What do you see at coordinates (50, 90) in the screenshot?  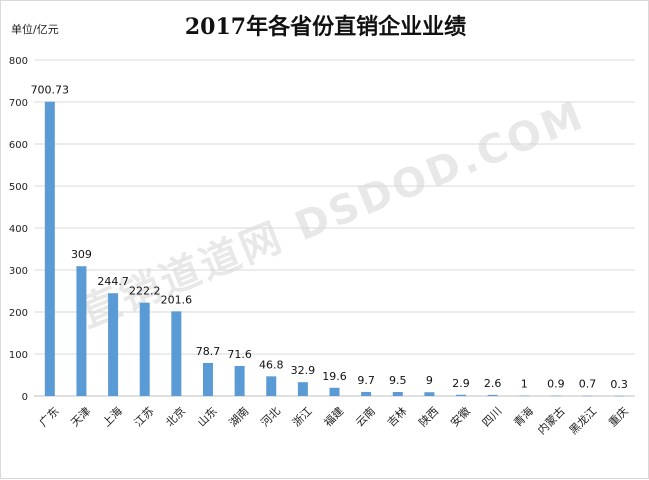 I see `data-label: 700.73` at bounding box center [50, 90].